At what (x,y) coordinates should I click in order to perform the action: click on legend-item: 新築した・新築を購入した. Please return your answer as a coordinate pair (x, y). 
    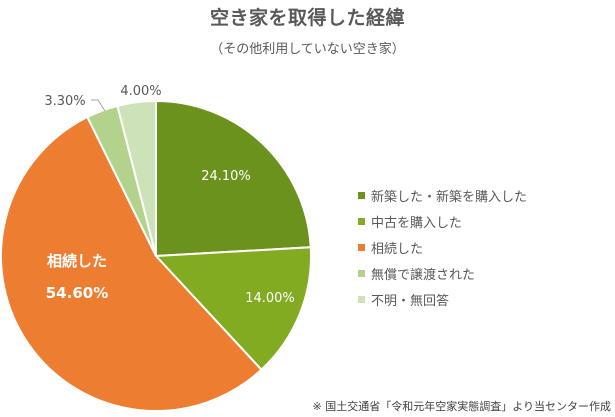
    Looking at the image, I should click on (442, 195).